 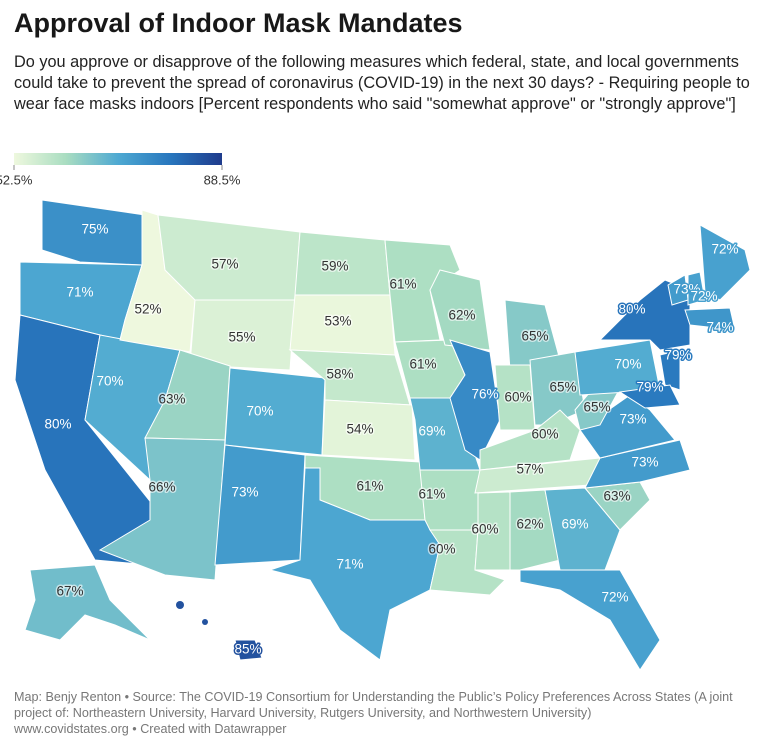 I want to click on legend-tick-label: 52.5%, so click(x=16, y=179).